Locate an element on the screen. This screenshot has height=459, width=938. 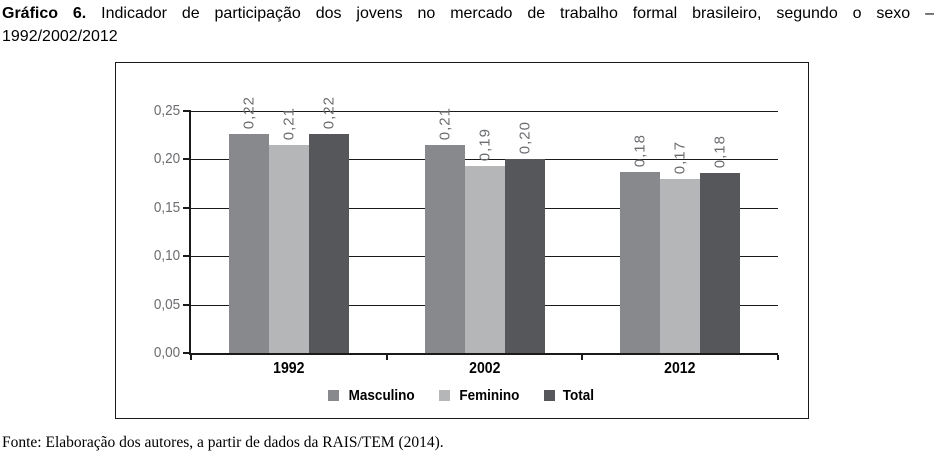
legend-label: Total is located at coordinates (578, 395).